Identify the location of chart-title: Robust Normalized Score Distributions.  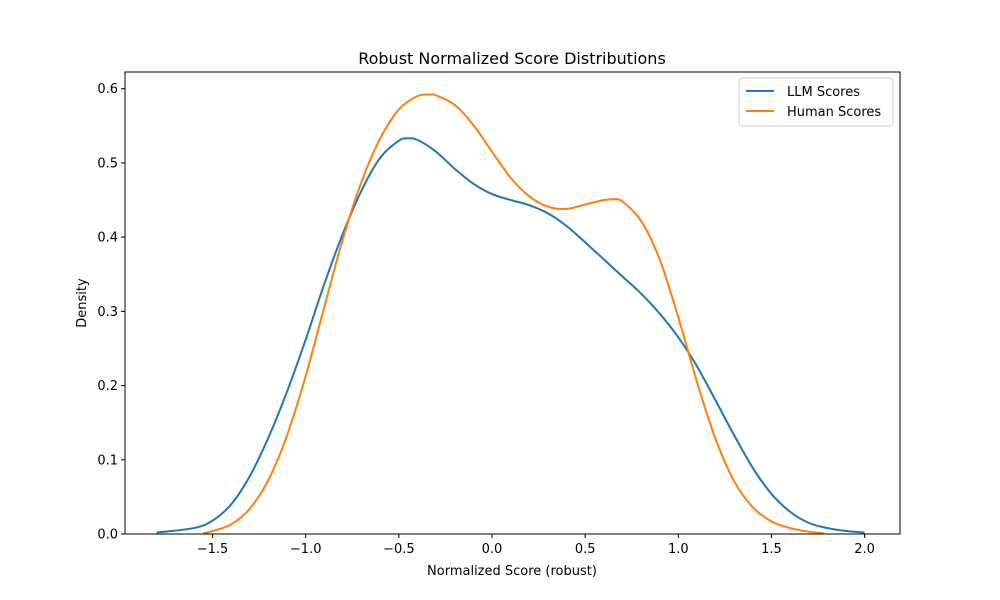
(512, 58).